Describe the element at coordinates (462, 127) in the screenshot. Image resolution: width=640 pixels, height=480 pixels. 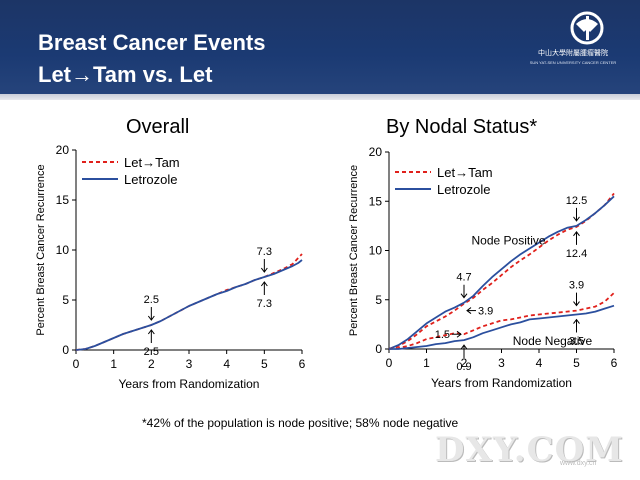
I see `chart-title-nodal: By Nodal Status*` at that location.